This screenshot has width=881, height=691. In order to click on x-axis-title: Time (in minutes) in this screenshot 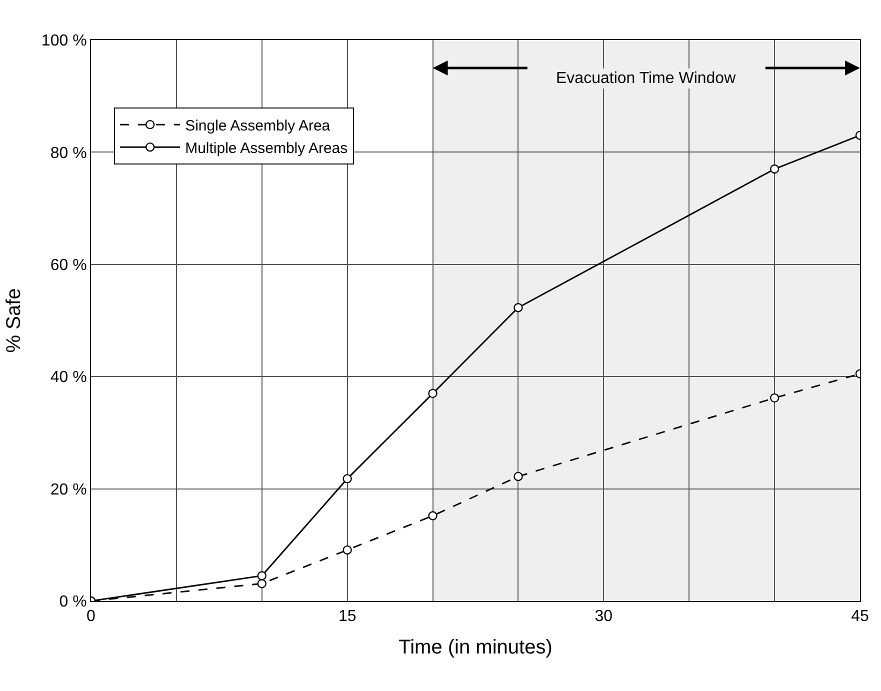, I will do `click(475, 647)`.